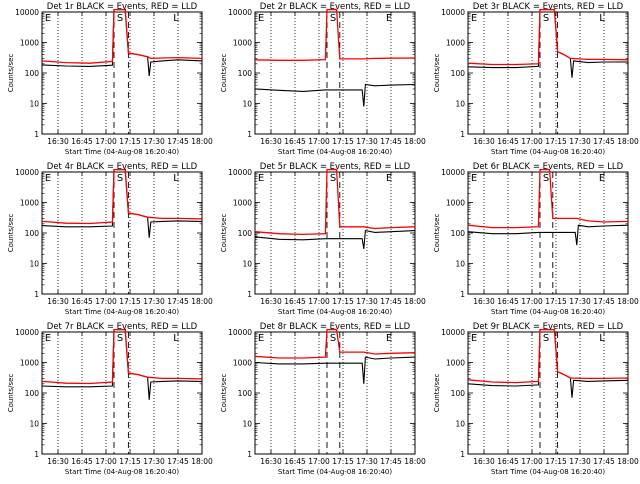  I want to click on chart-title: Det 4r BLACK = Events, RED = LLD, so click(122, 167).